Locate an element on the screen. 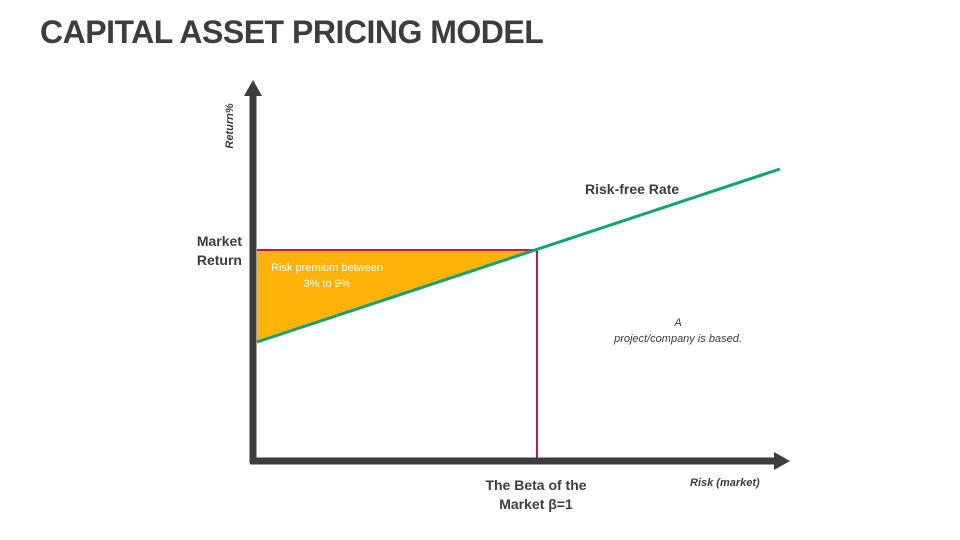 This screenshot has width=960, height=540. risk-premium-label: Risk premium between 3% to 9% is located at coordinates (327, 276).